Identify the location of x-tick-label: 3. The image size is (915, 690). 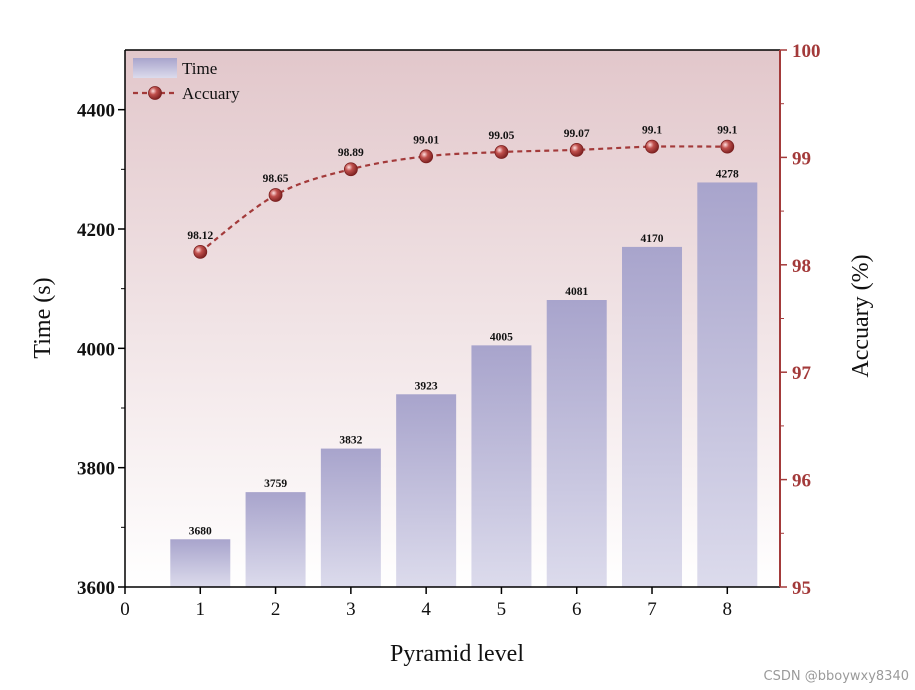
(351, 609).